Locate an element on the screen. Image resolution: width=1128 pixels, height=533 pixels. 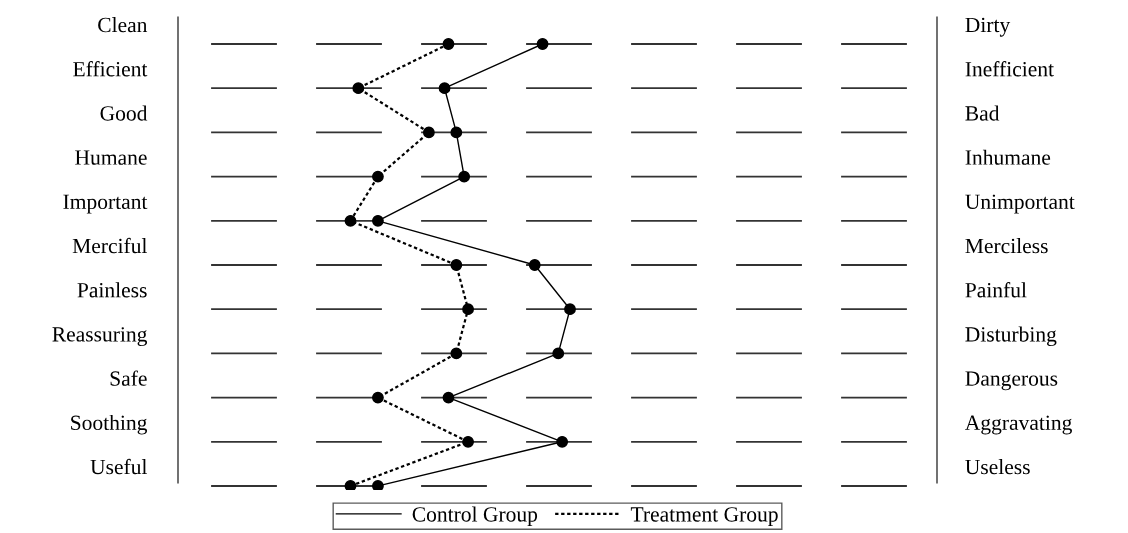
y-tick-label: Merciful is located at coordinates (110, 245).